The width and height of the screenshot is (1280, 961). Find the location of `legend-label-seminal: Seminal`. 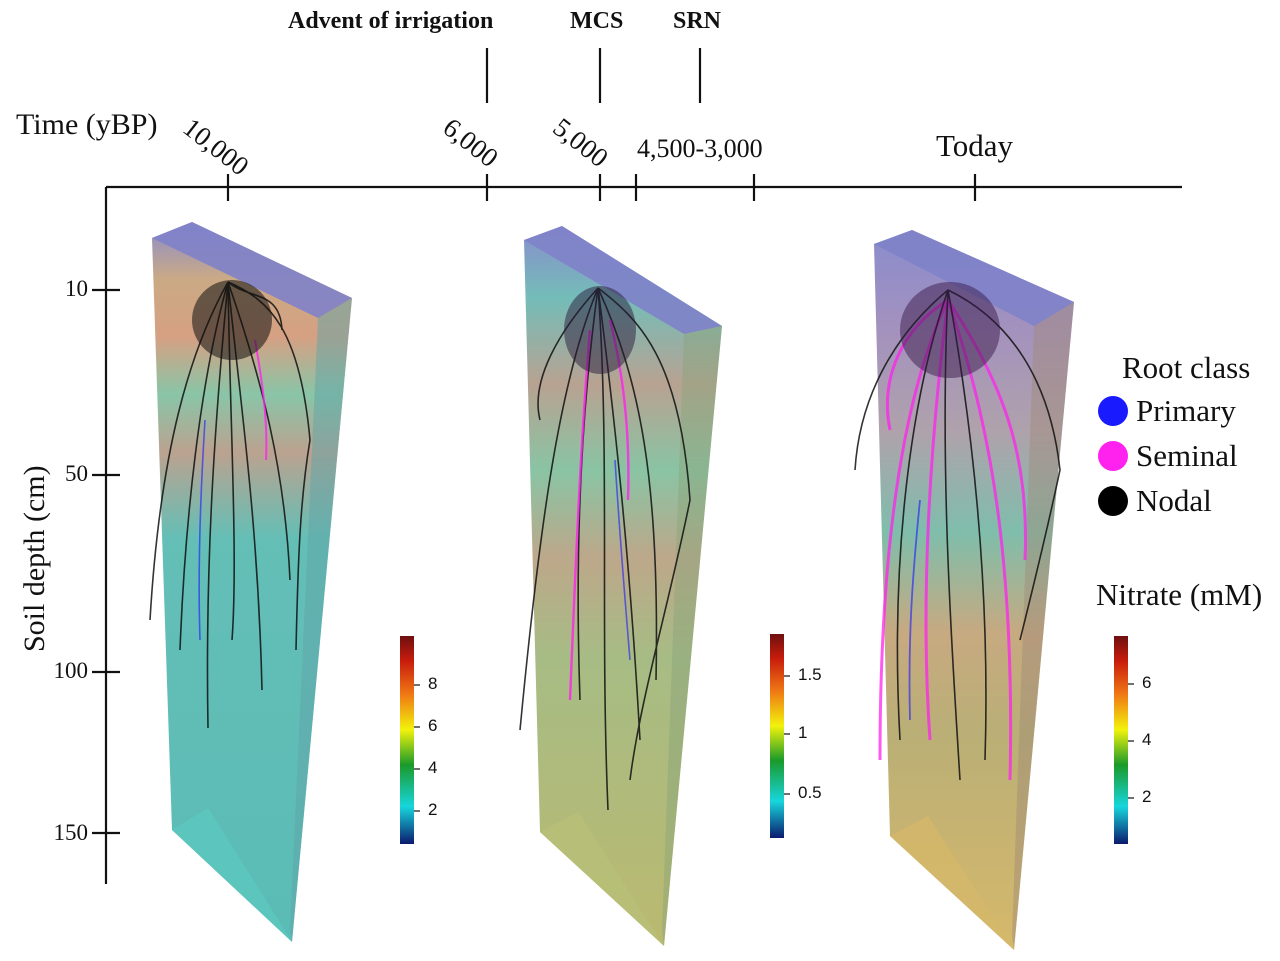

legend-label-seminal: Seminal is located at coordinates (1187, 455).